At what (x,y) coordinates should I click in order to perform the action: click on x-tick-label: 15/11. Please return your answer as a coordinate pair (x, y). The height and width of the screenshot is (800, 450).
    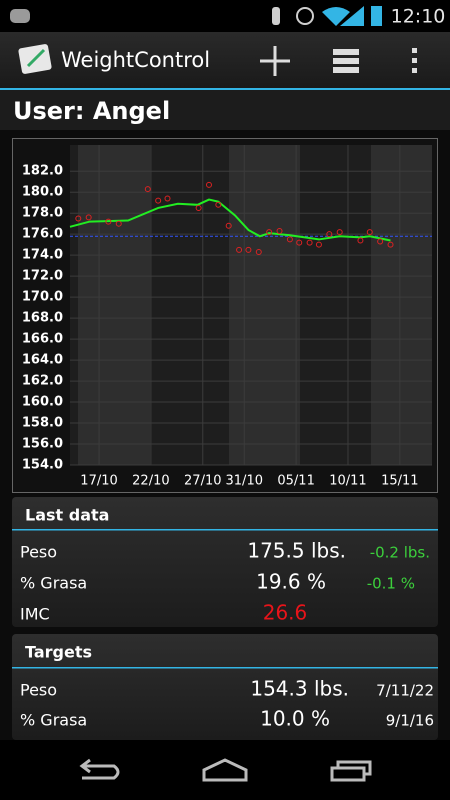
    Looking at the image, I should click on (399, 481).